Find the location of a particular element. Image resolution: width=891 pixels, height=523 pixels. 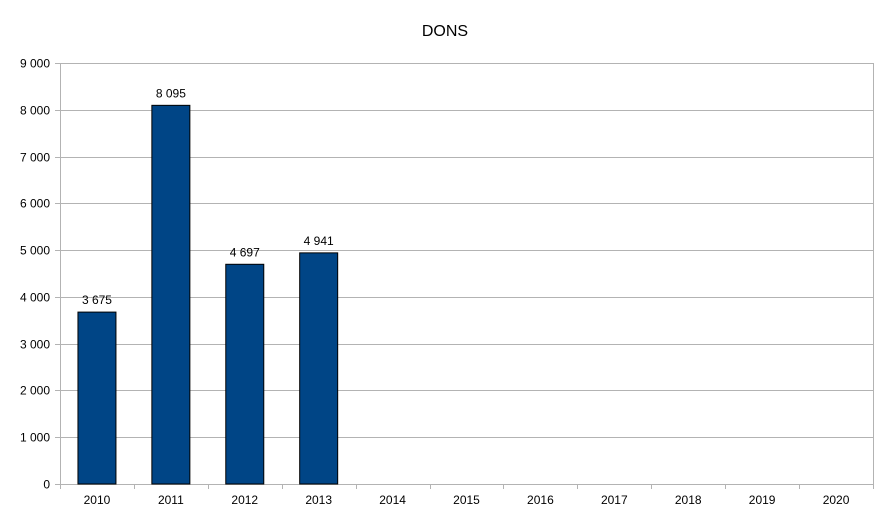

x-tick-label: 2018 is located at coordinates (688, 500).